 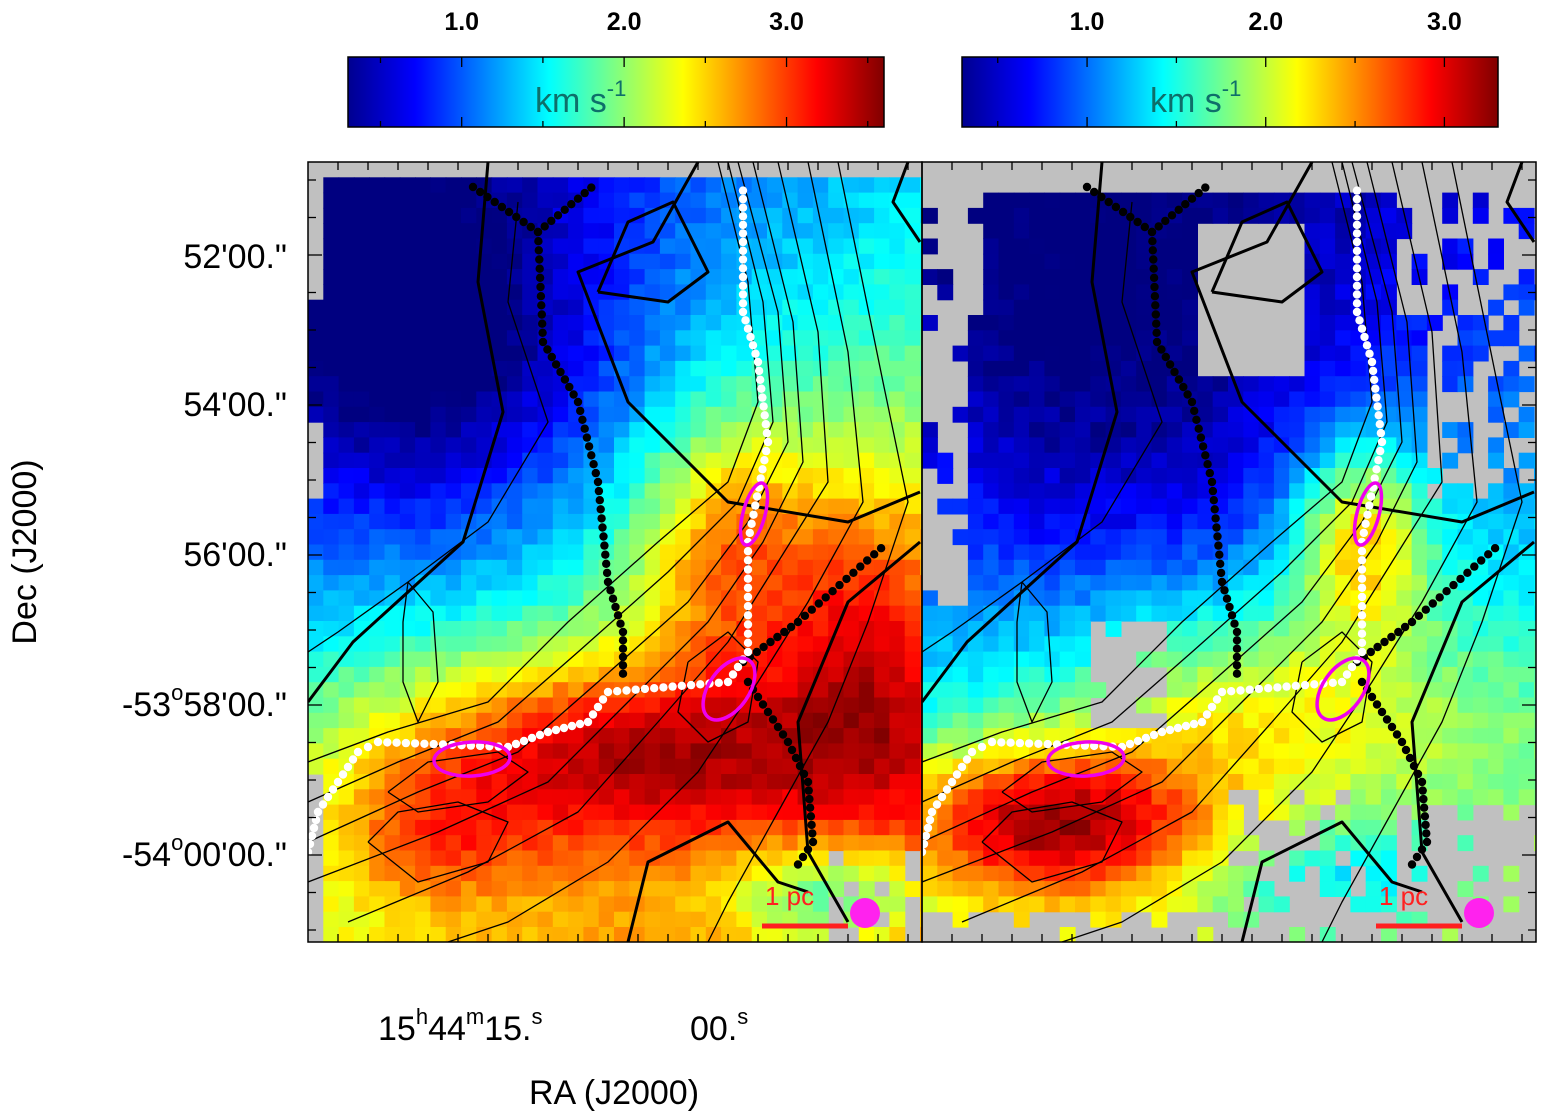 What do you see at coordinates (821, 905) in the screenshot?
I see `scale-bar-left: 1 pc` at bounding box center [821, 905].